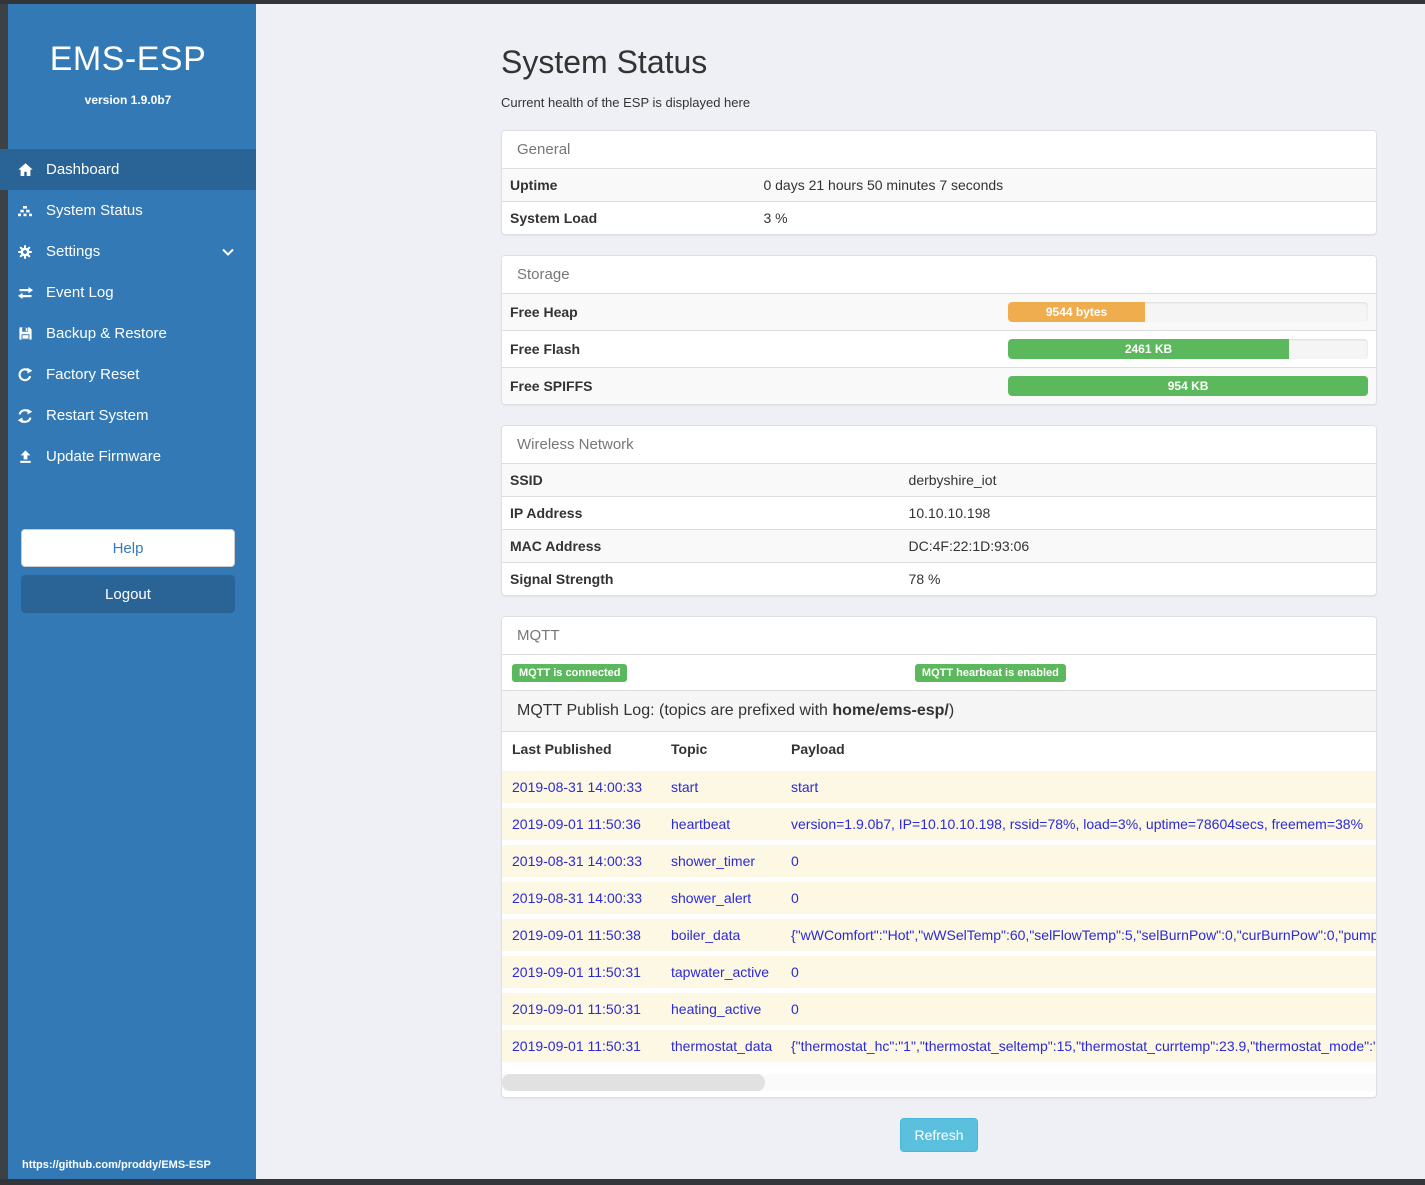  What do you see at coordinates (25, 334) in the screenshot?
I see `save-icon` at bounding box center [25, 334].